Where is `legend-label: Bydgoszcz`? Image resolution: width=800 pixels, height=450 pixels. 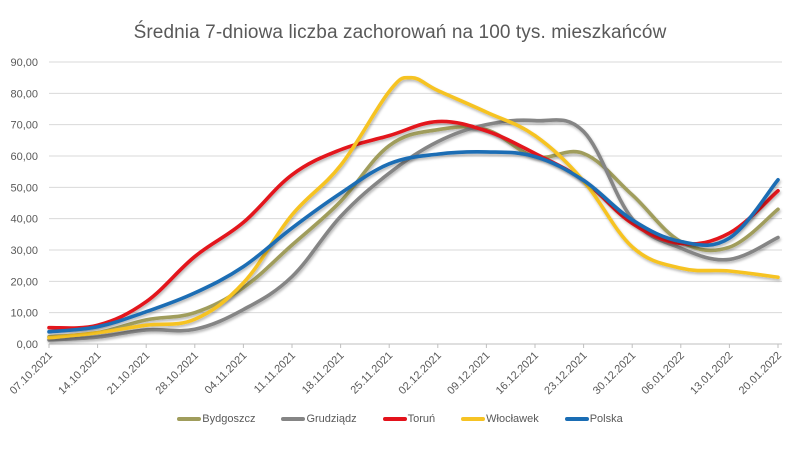 legend-label: Bydgoszcz is located at coordinates (229, 419).